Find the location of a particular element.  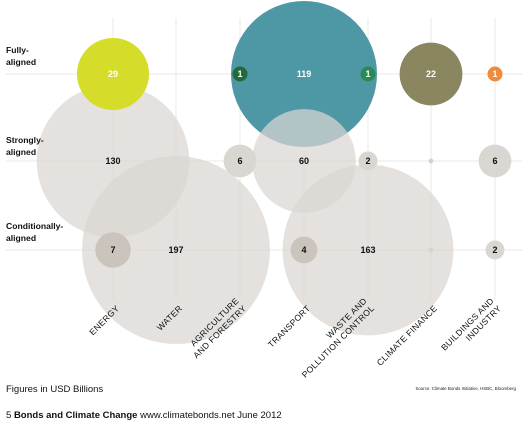

bubble-label-agriculture-and-forestry-strongly-aligned: 6 is located at coordinates (239, 161).